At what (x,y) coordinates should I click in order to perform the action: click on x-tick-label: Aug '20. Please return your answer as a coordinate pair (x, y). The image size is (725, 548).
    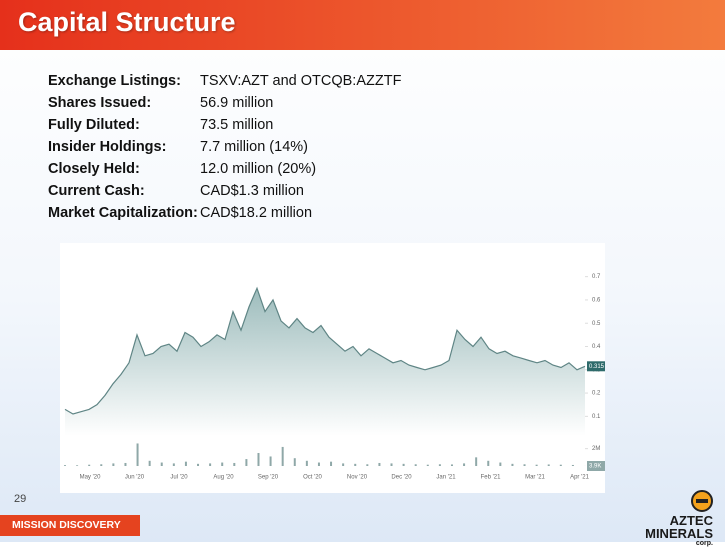
    Looking at the image, I should click on (223, 478).